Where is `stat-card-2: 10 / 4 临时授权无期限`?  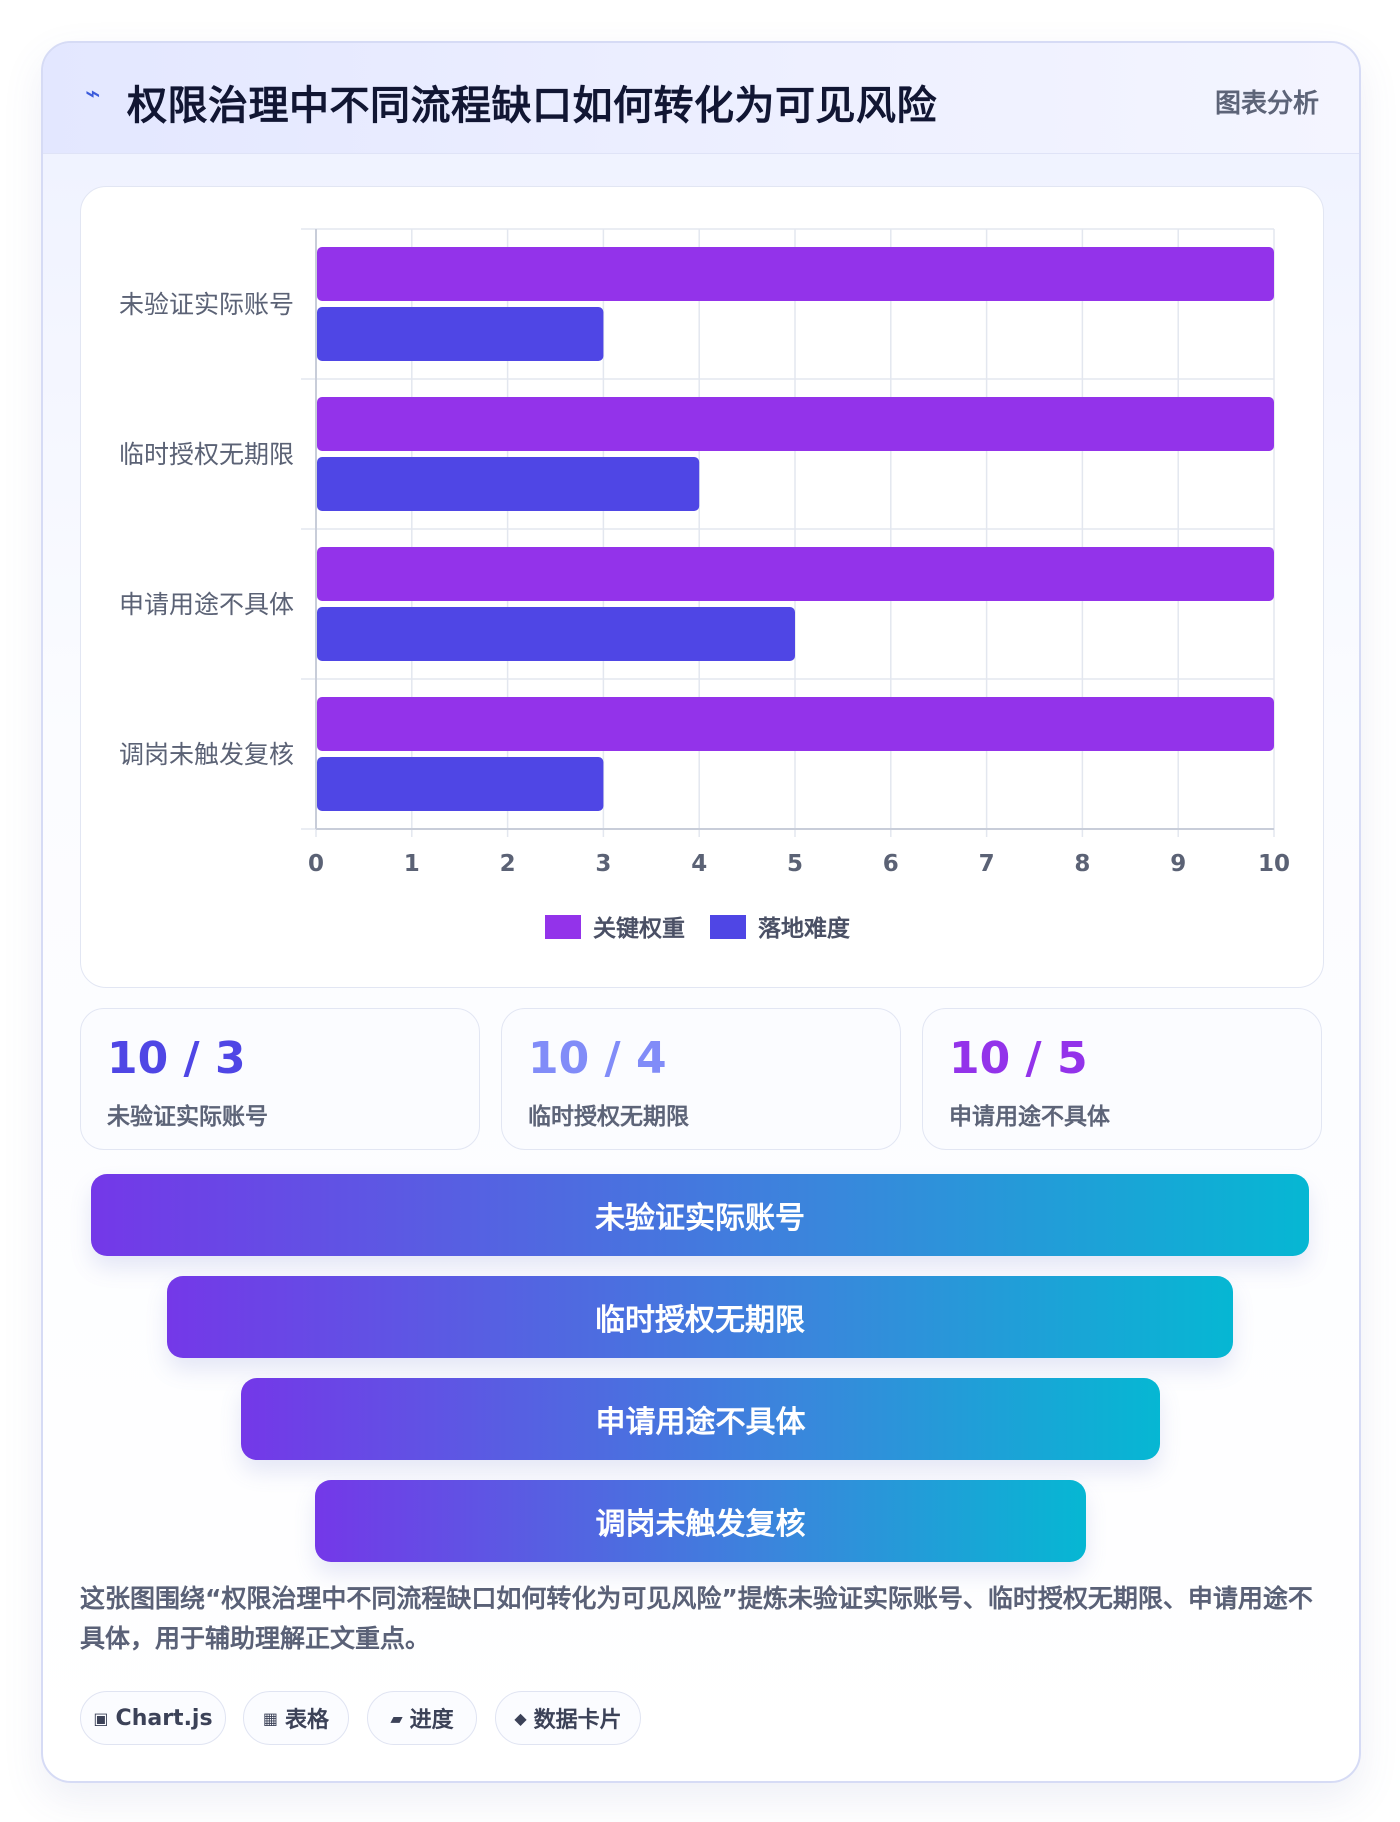 stat-card-2: 10 / 4 临时授权无期限 is located at coordinates (701, 1079).